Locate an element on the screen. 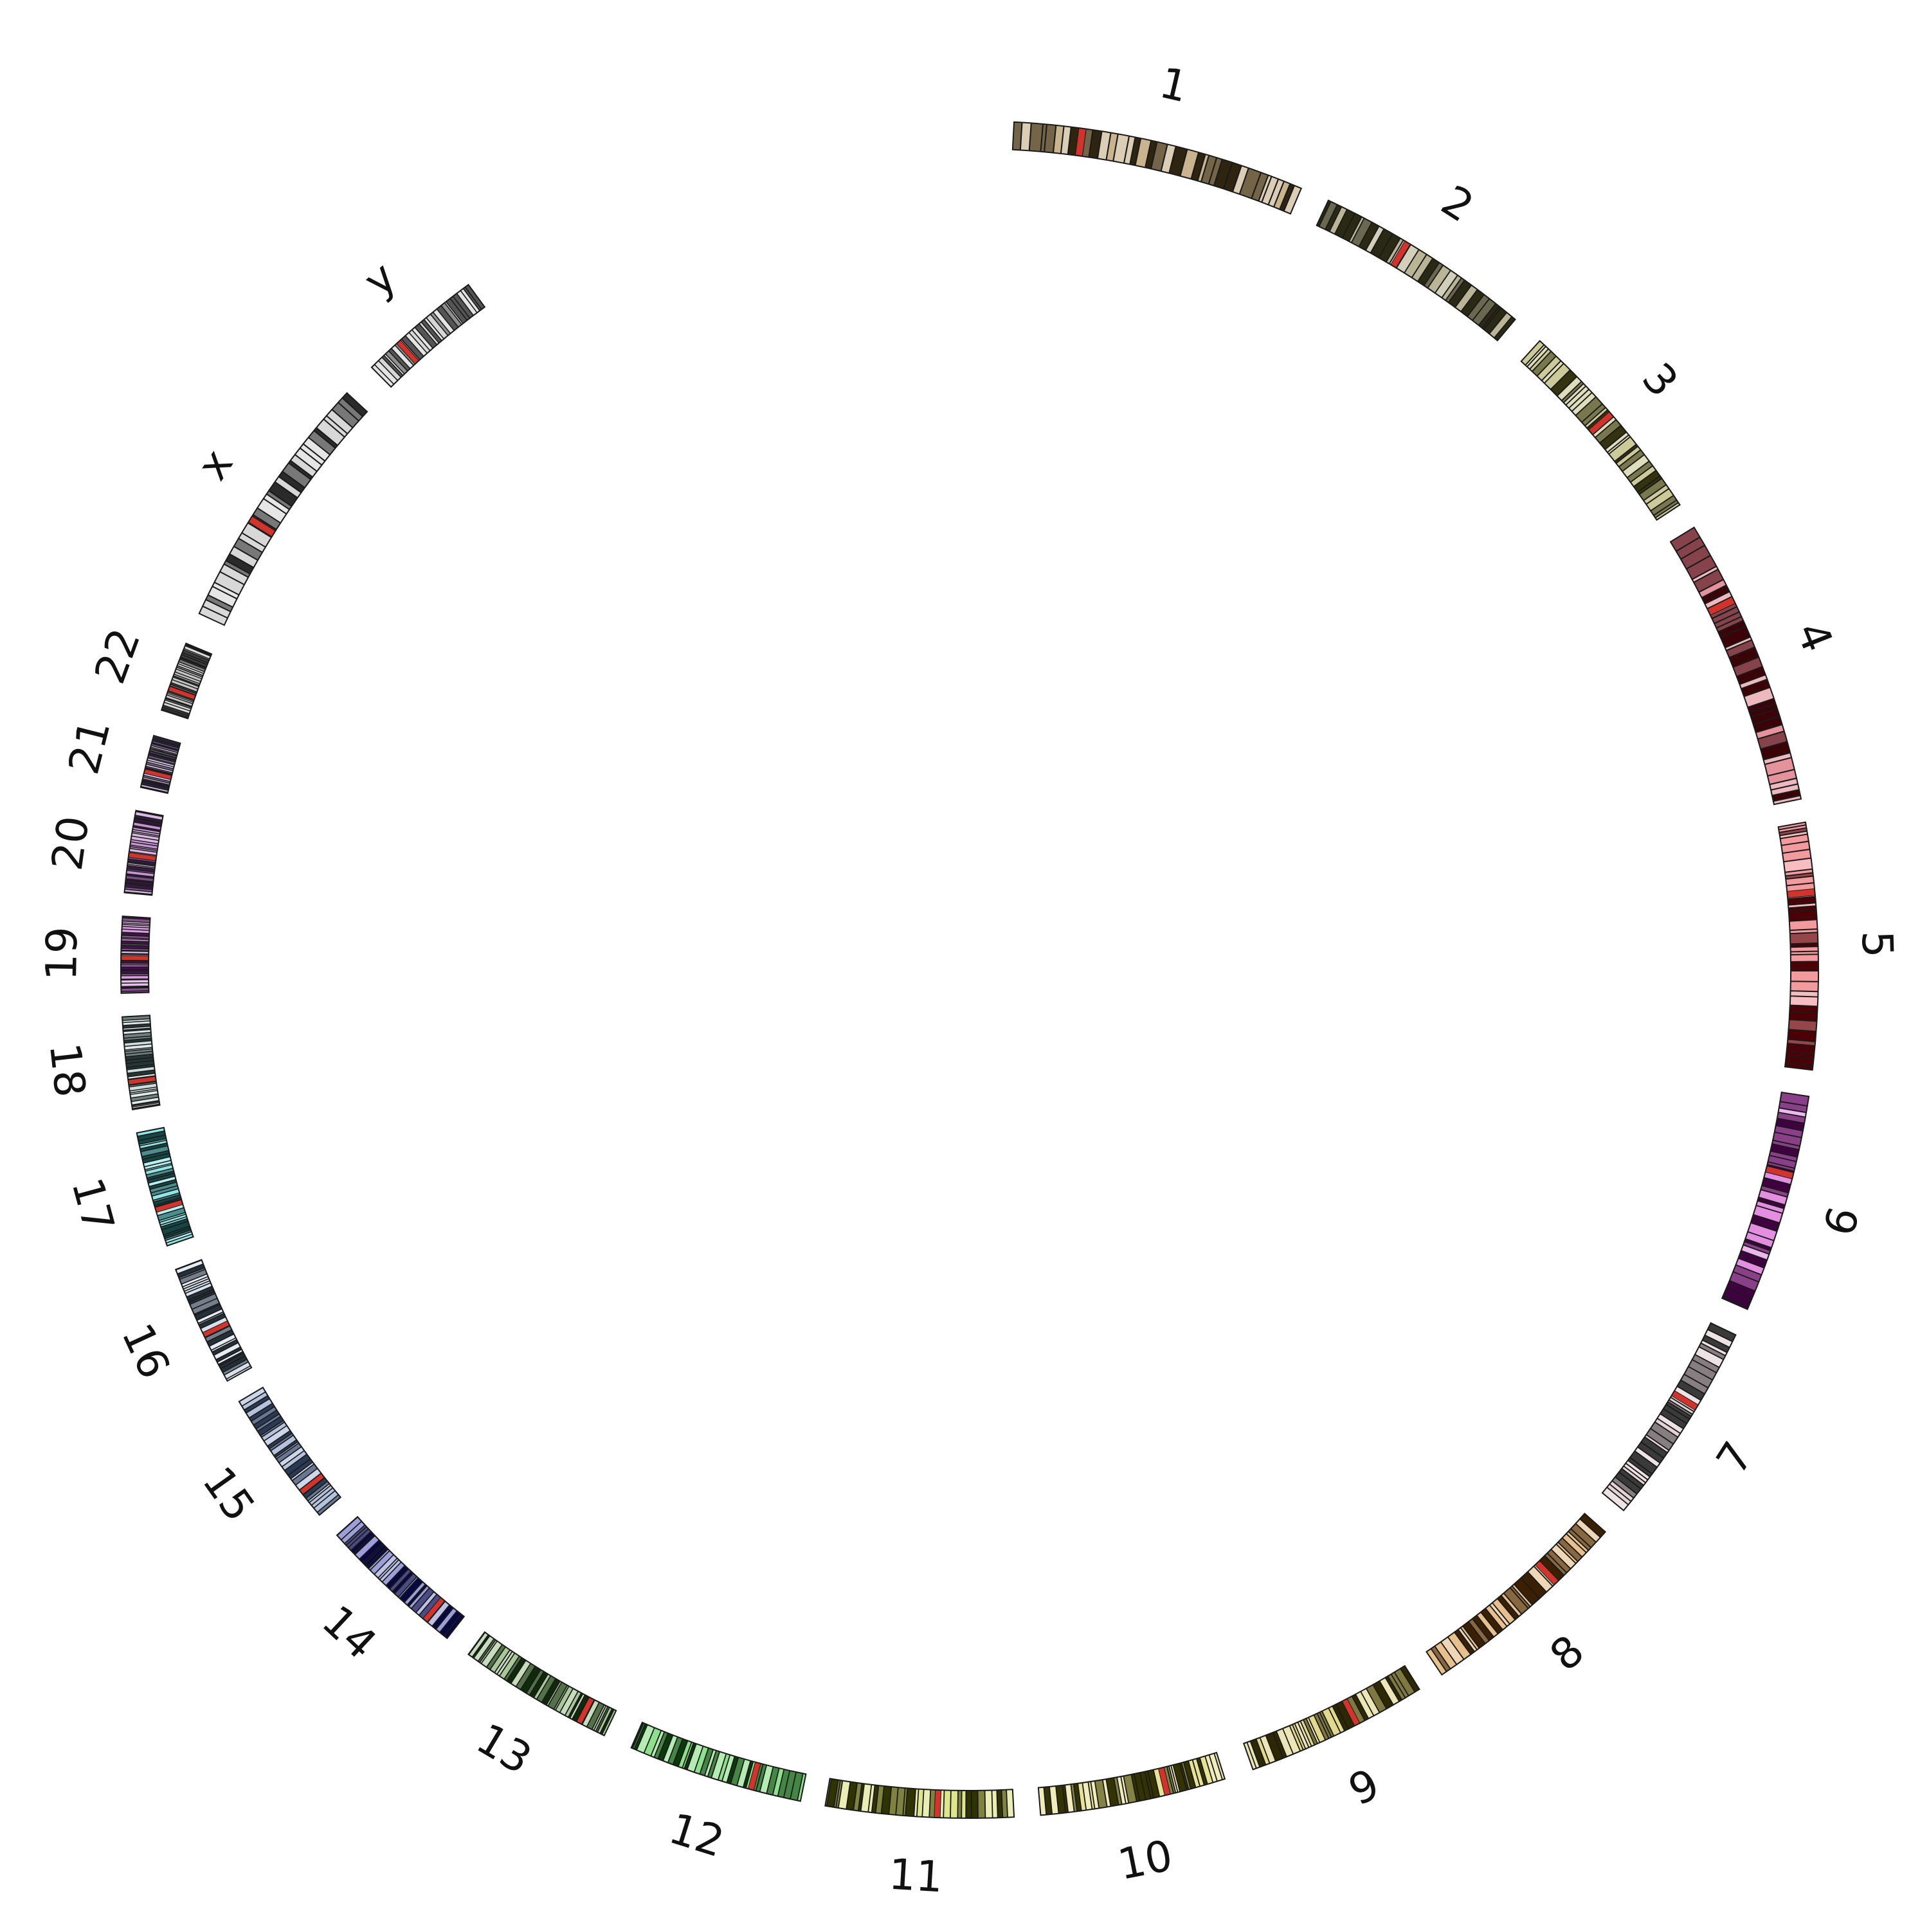 Image resolution: width=1929 pixels, height=1932 pixels. chromosome-label-6: 6 is located at coordinates (1842, 1221).